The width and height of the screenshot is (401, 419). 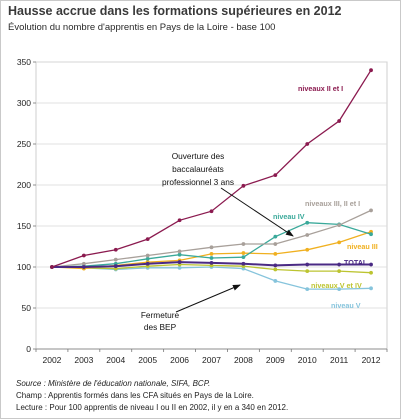 I want to click on x-tick-label: 2004, so click(x=115, y=360).